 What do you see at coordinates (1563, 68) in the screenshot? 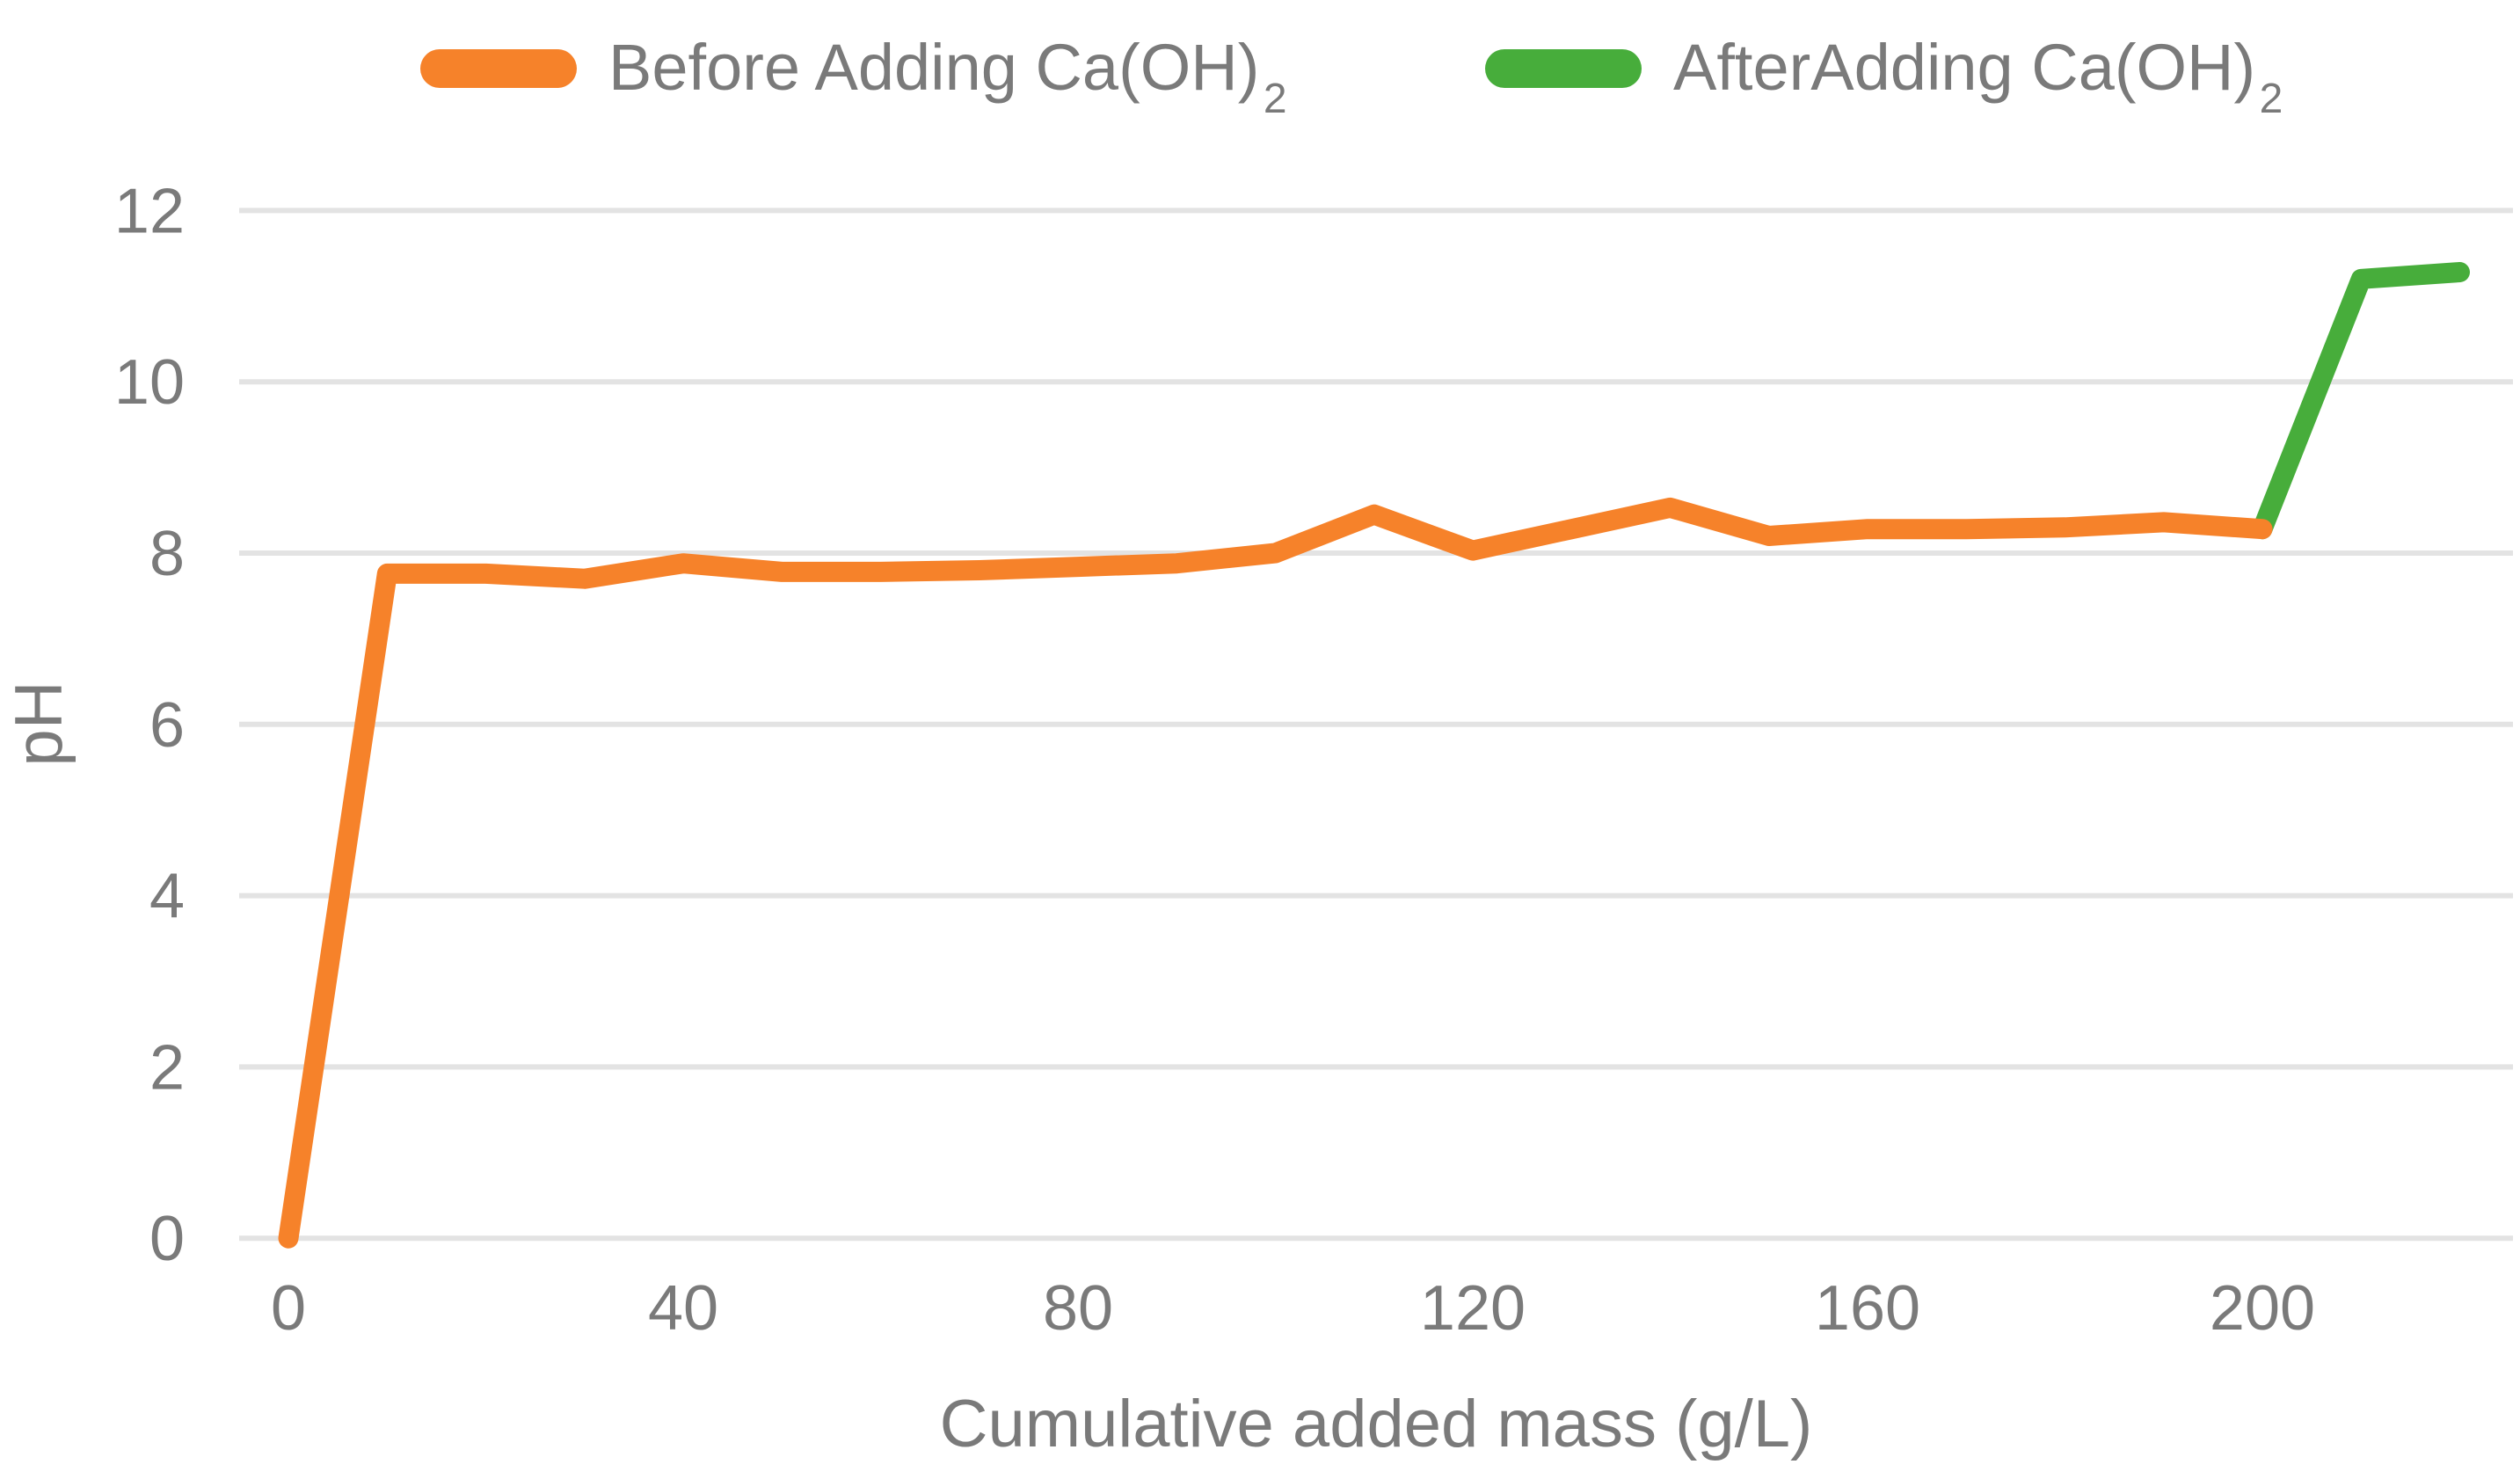
I see `legend-swatch-after-icon` at bounding box center [1563, 68].